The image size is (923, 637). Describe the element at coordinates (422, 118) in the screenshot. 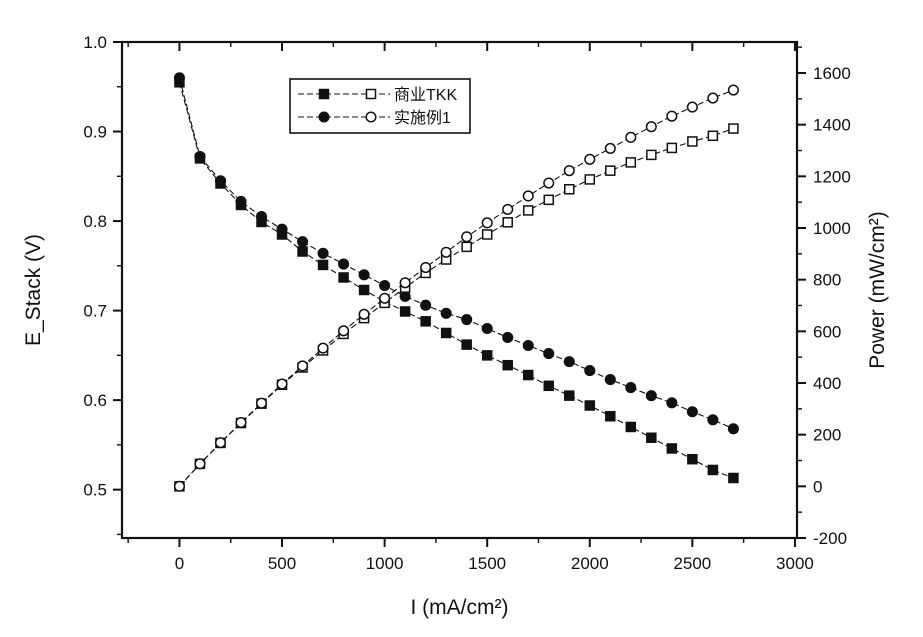

I see `legend-label: 实施例1` at that location.